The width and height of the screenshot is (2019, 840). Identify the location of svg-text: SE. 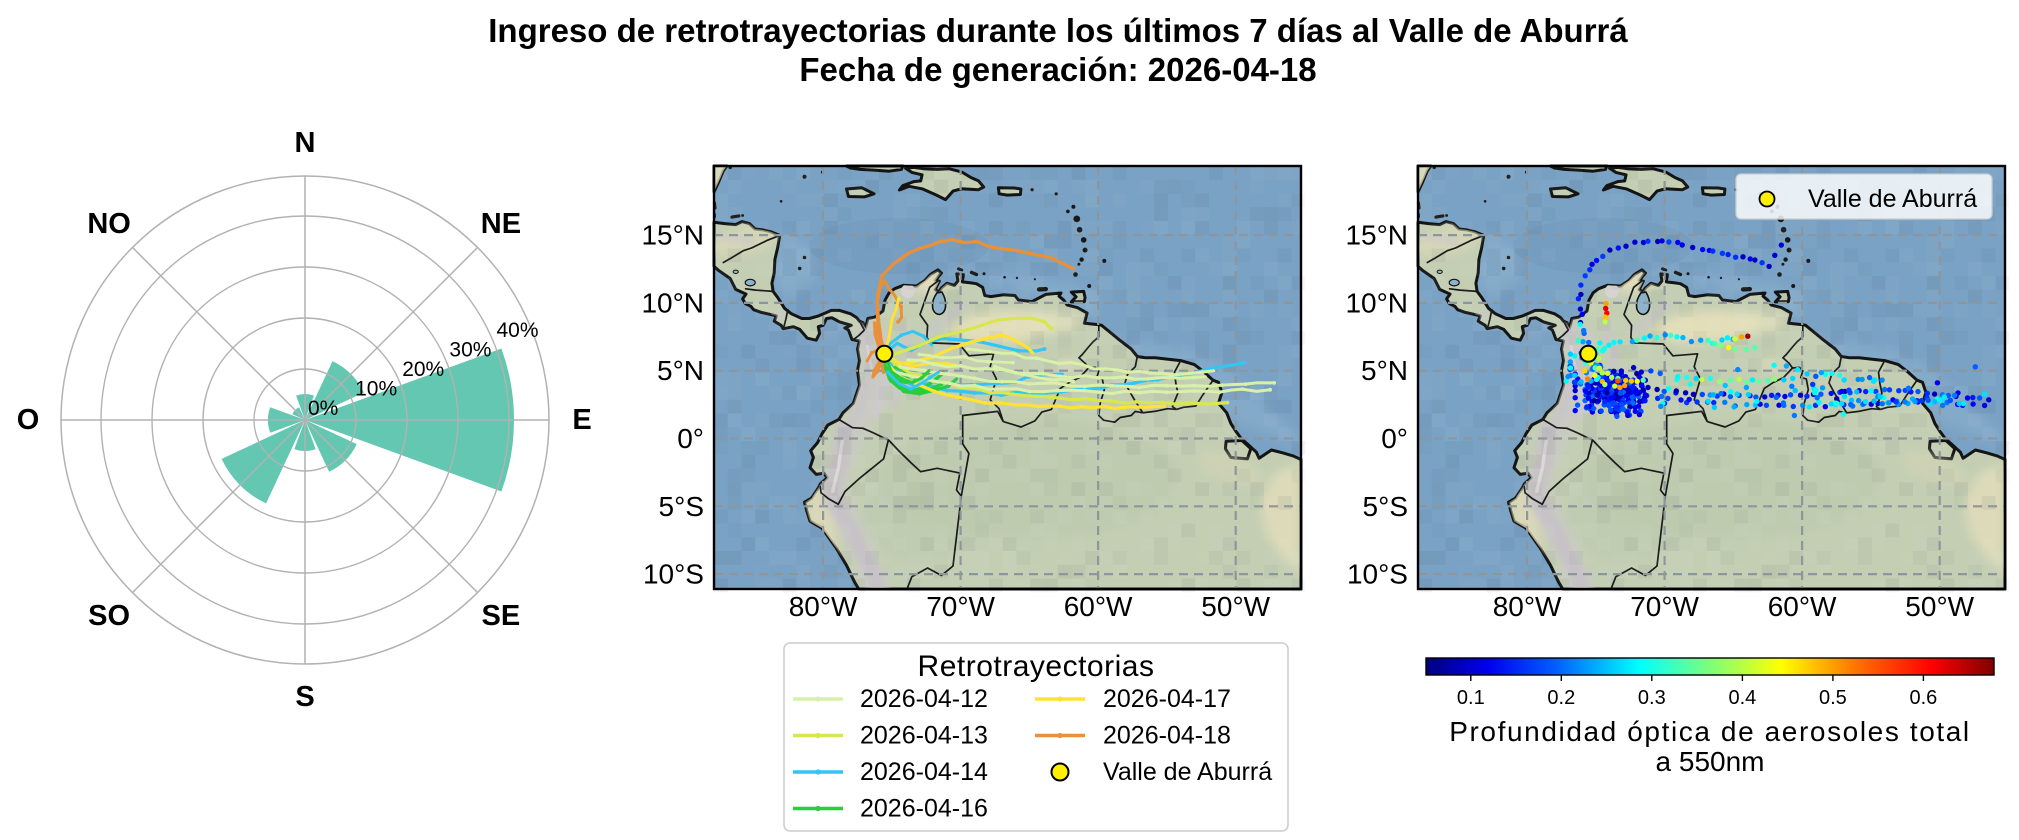
(501, 616).